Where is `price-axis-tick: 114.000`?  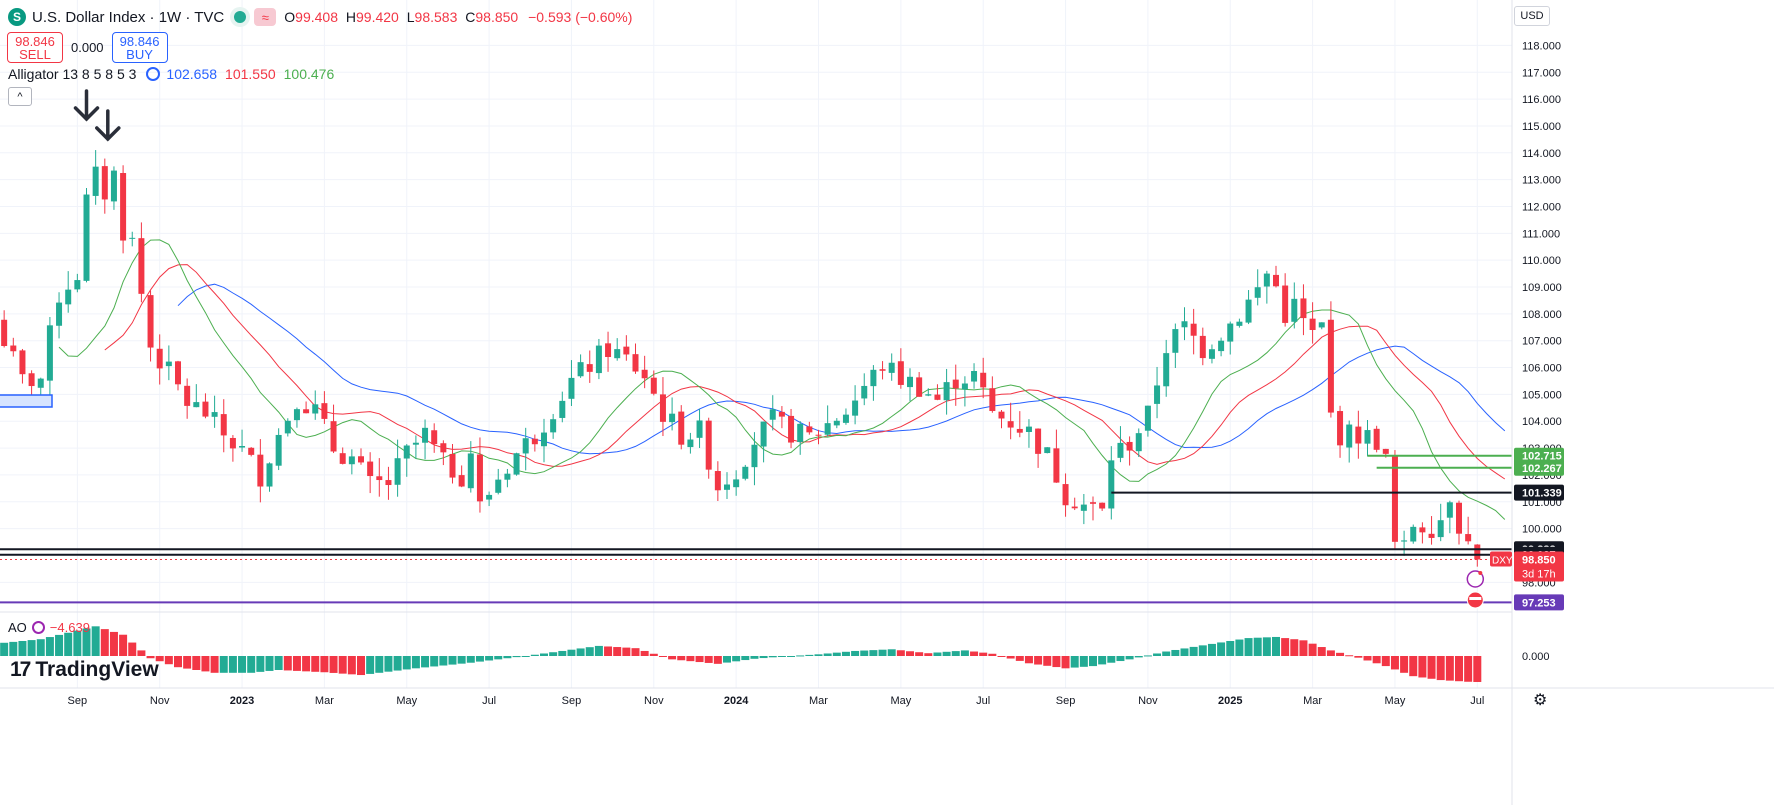
price-axis-tick: 114.000 is located at coordinates (1541, 154).